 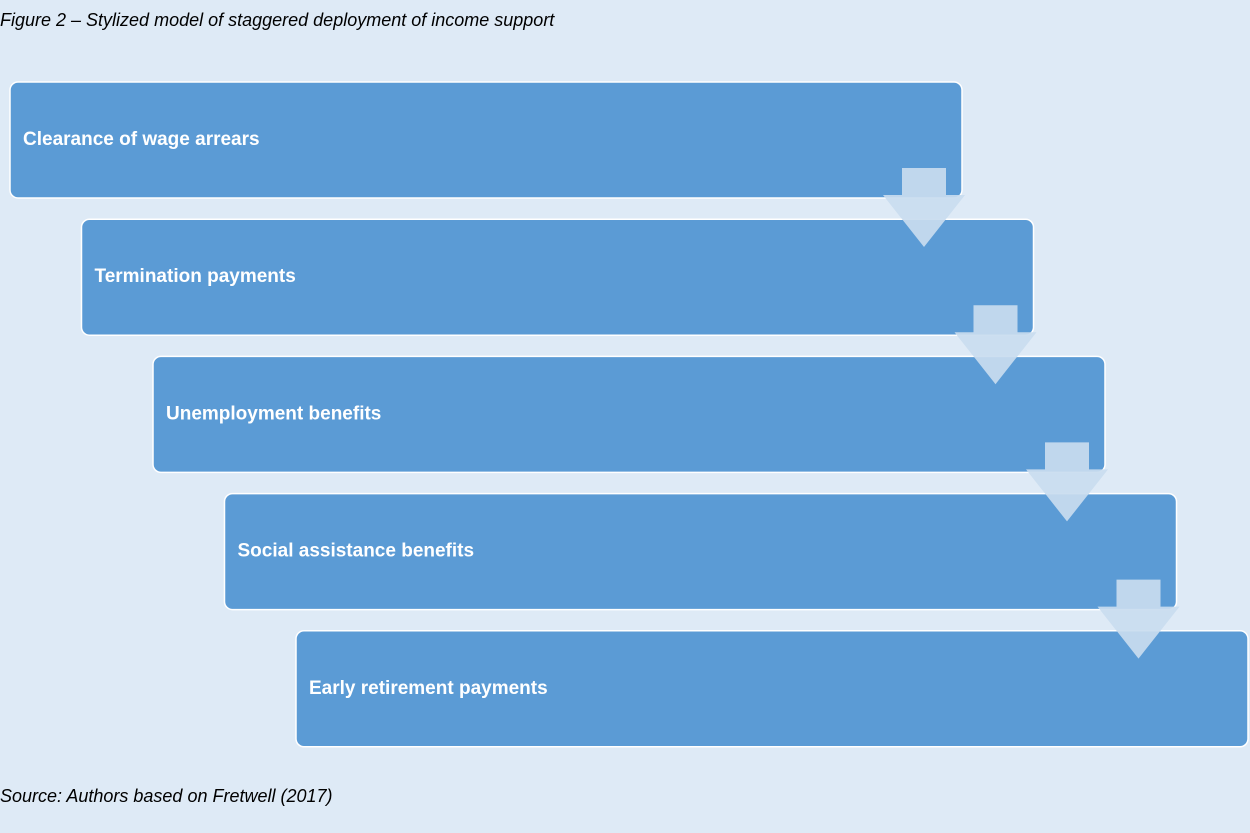 I want to click on step-label: Social assistance benefits, so click(x=356, y=551).